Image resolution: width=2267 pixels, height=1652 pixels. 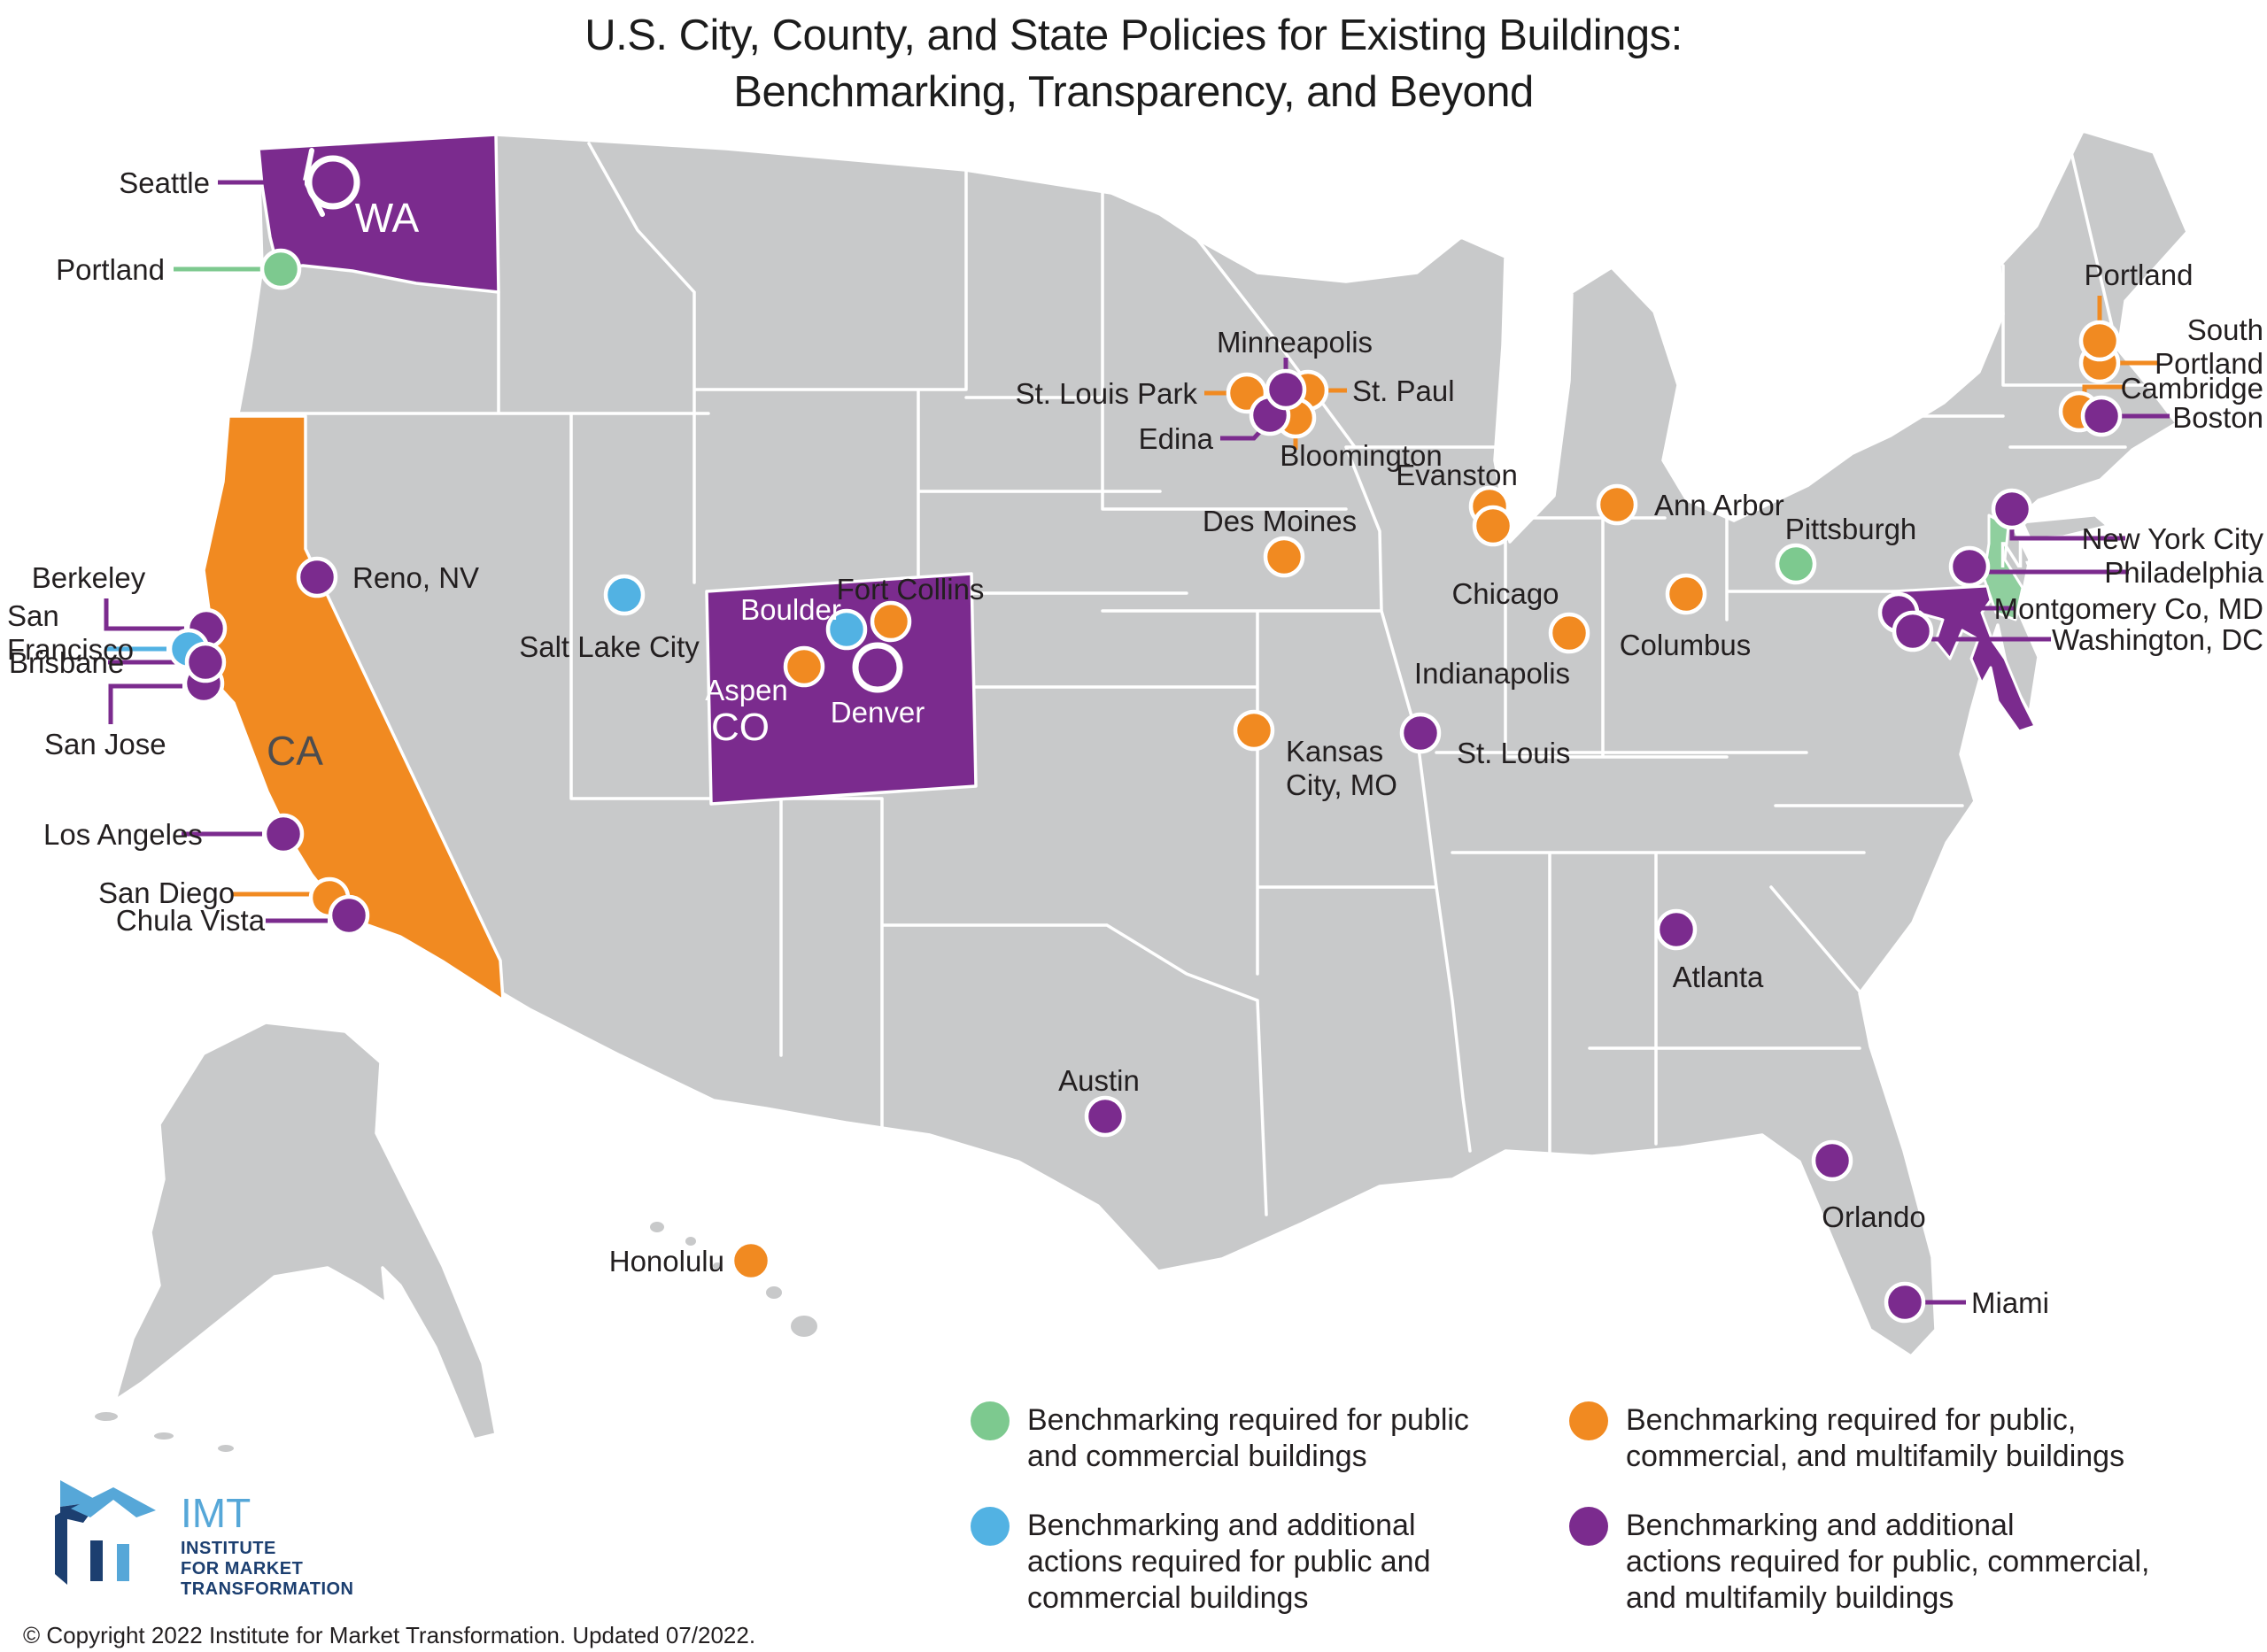 What do you see at coordinates (70, 632) in the screenshot?
I see `san-francisco-label: San Francisco` at bounding box center [70, 632].